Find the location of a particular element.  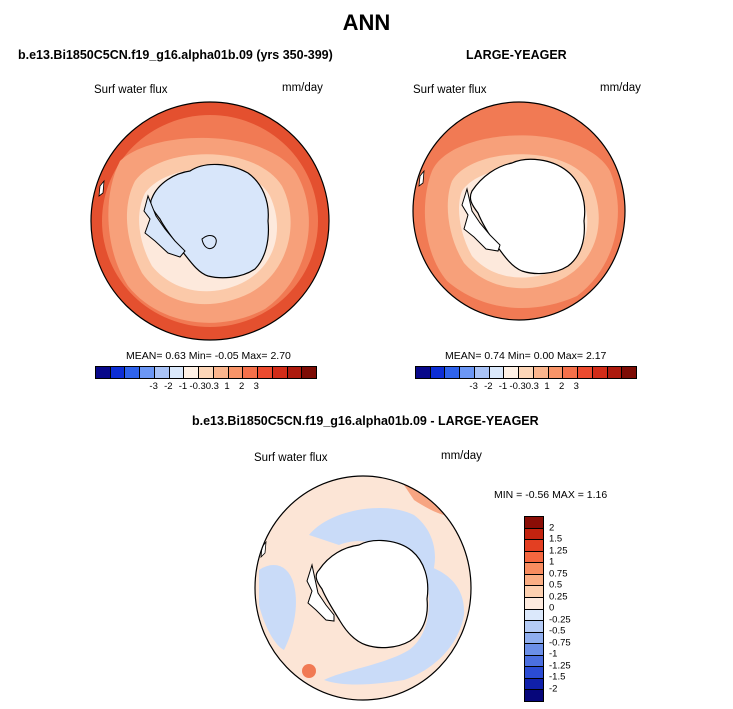

obs-colorbar-ticks: -3 -2 -1 -0.3 0.3 1 2 3 is located at coordinates (525, 387).